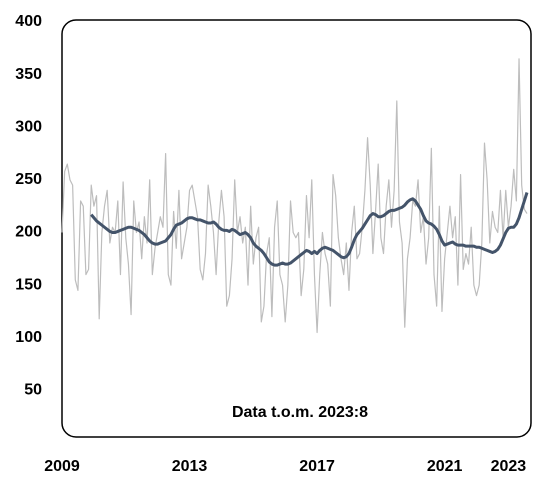  I want to click on x-tick-label: 2023, so click(509, 466).